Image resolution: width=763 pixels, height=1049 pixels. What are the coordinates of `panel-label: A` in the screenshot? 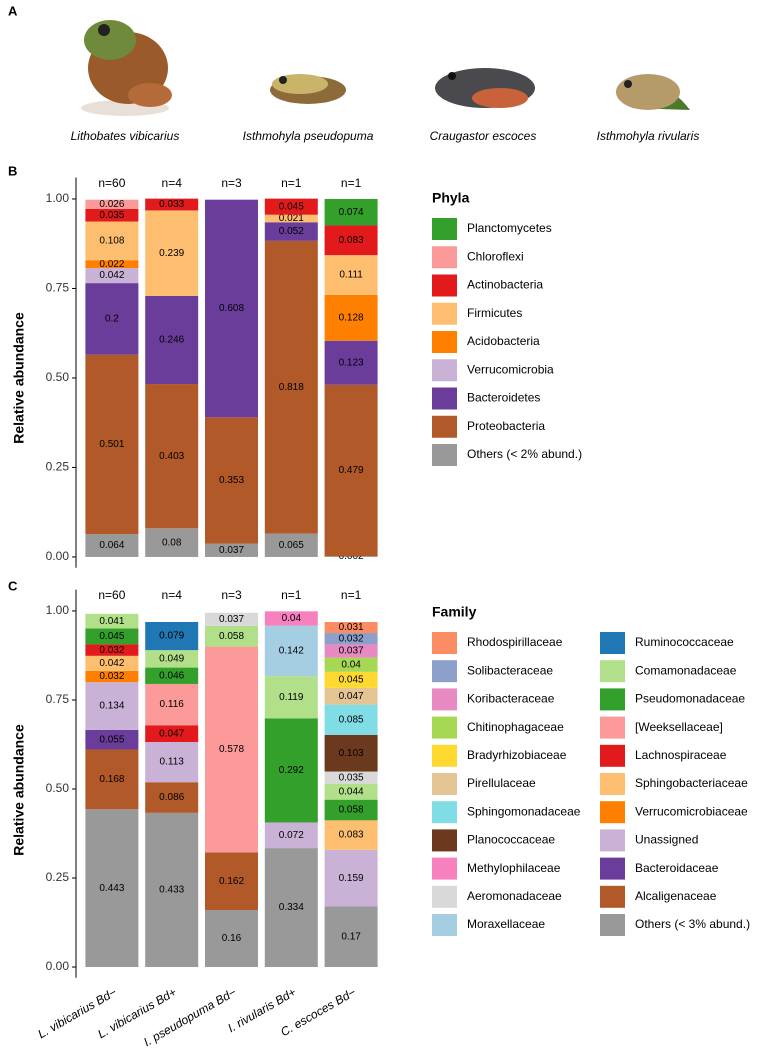 It's located at (13, 10).